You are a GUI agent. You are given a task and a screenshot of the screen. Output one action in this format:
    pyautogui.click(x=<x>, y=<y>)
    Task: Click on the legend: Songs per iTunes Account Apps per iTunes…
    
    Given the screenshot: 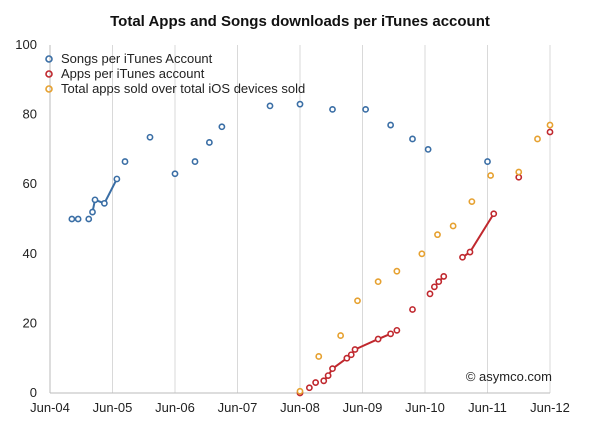 What is the action you would take?
    pyautogui.click(x=175, y=73)
    